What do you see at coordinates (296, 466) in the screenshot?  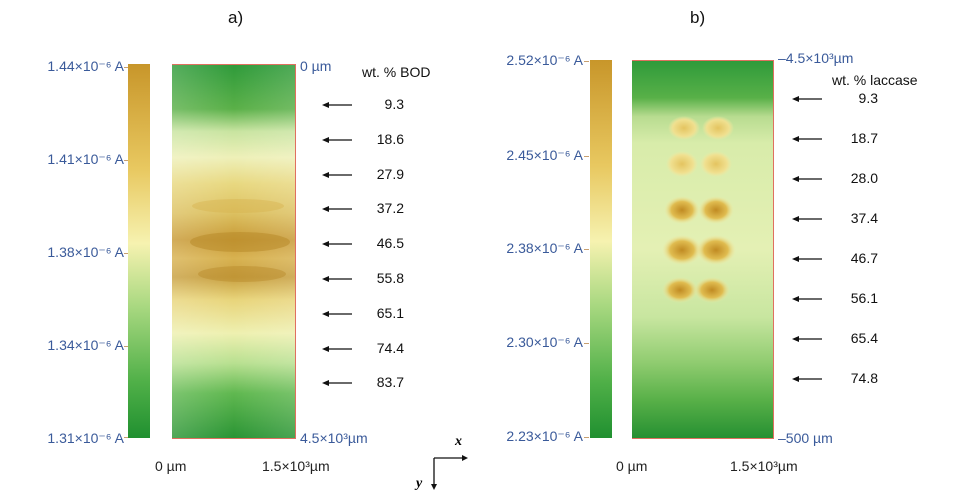 I see `panel-a-x-right-label: 1.5×10³µm` at bounding box center [296, 466].